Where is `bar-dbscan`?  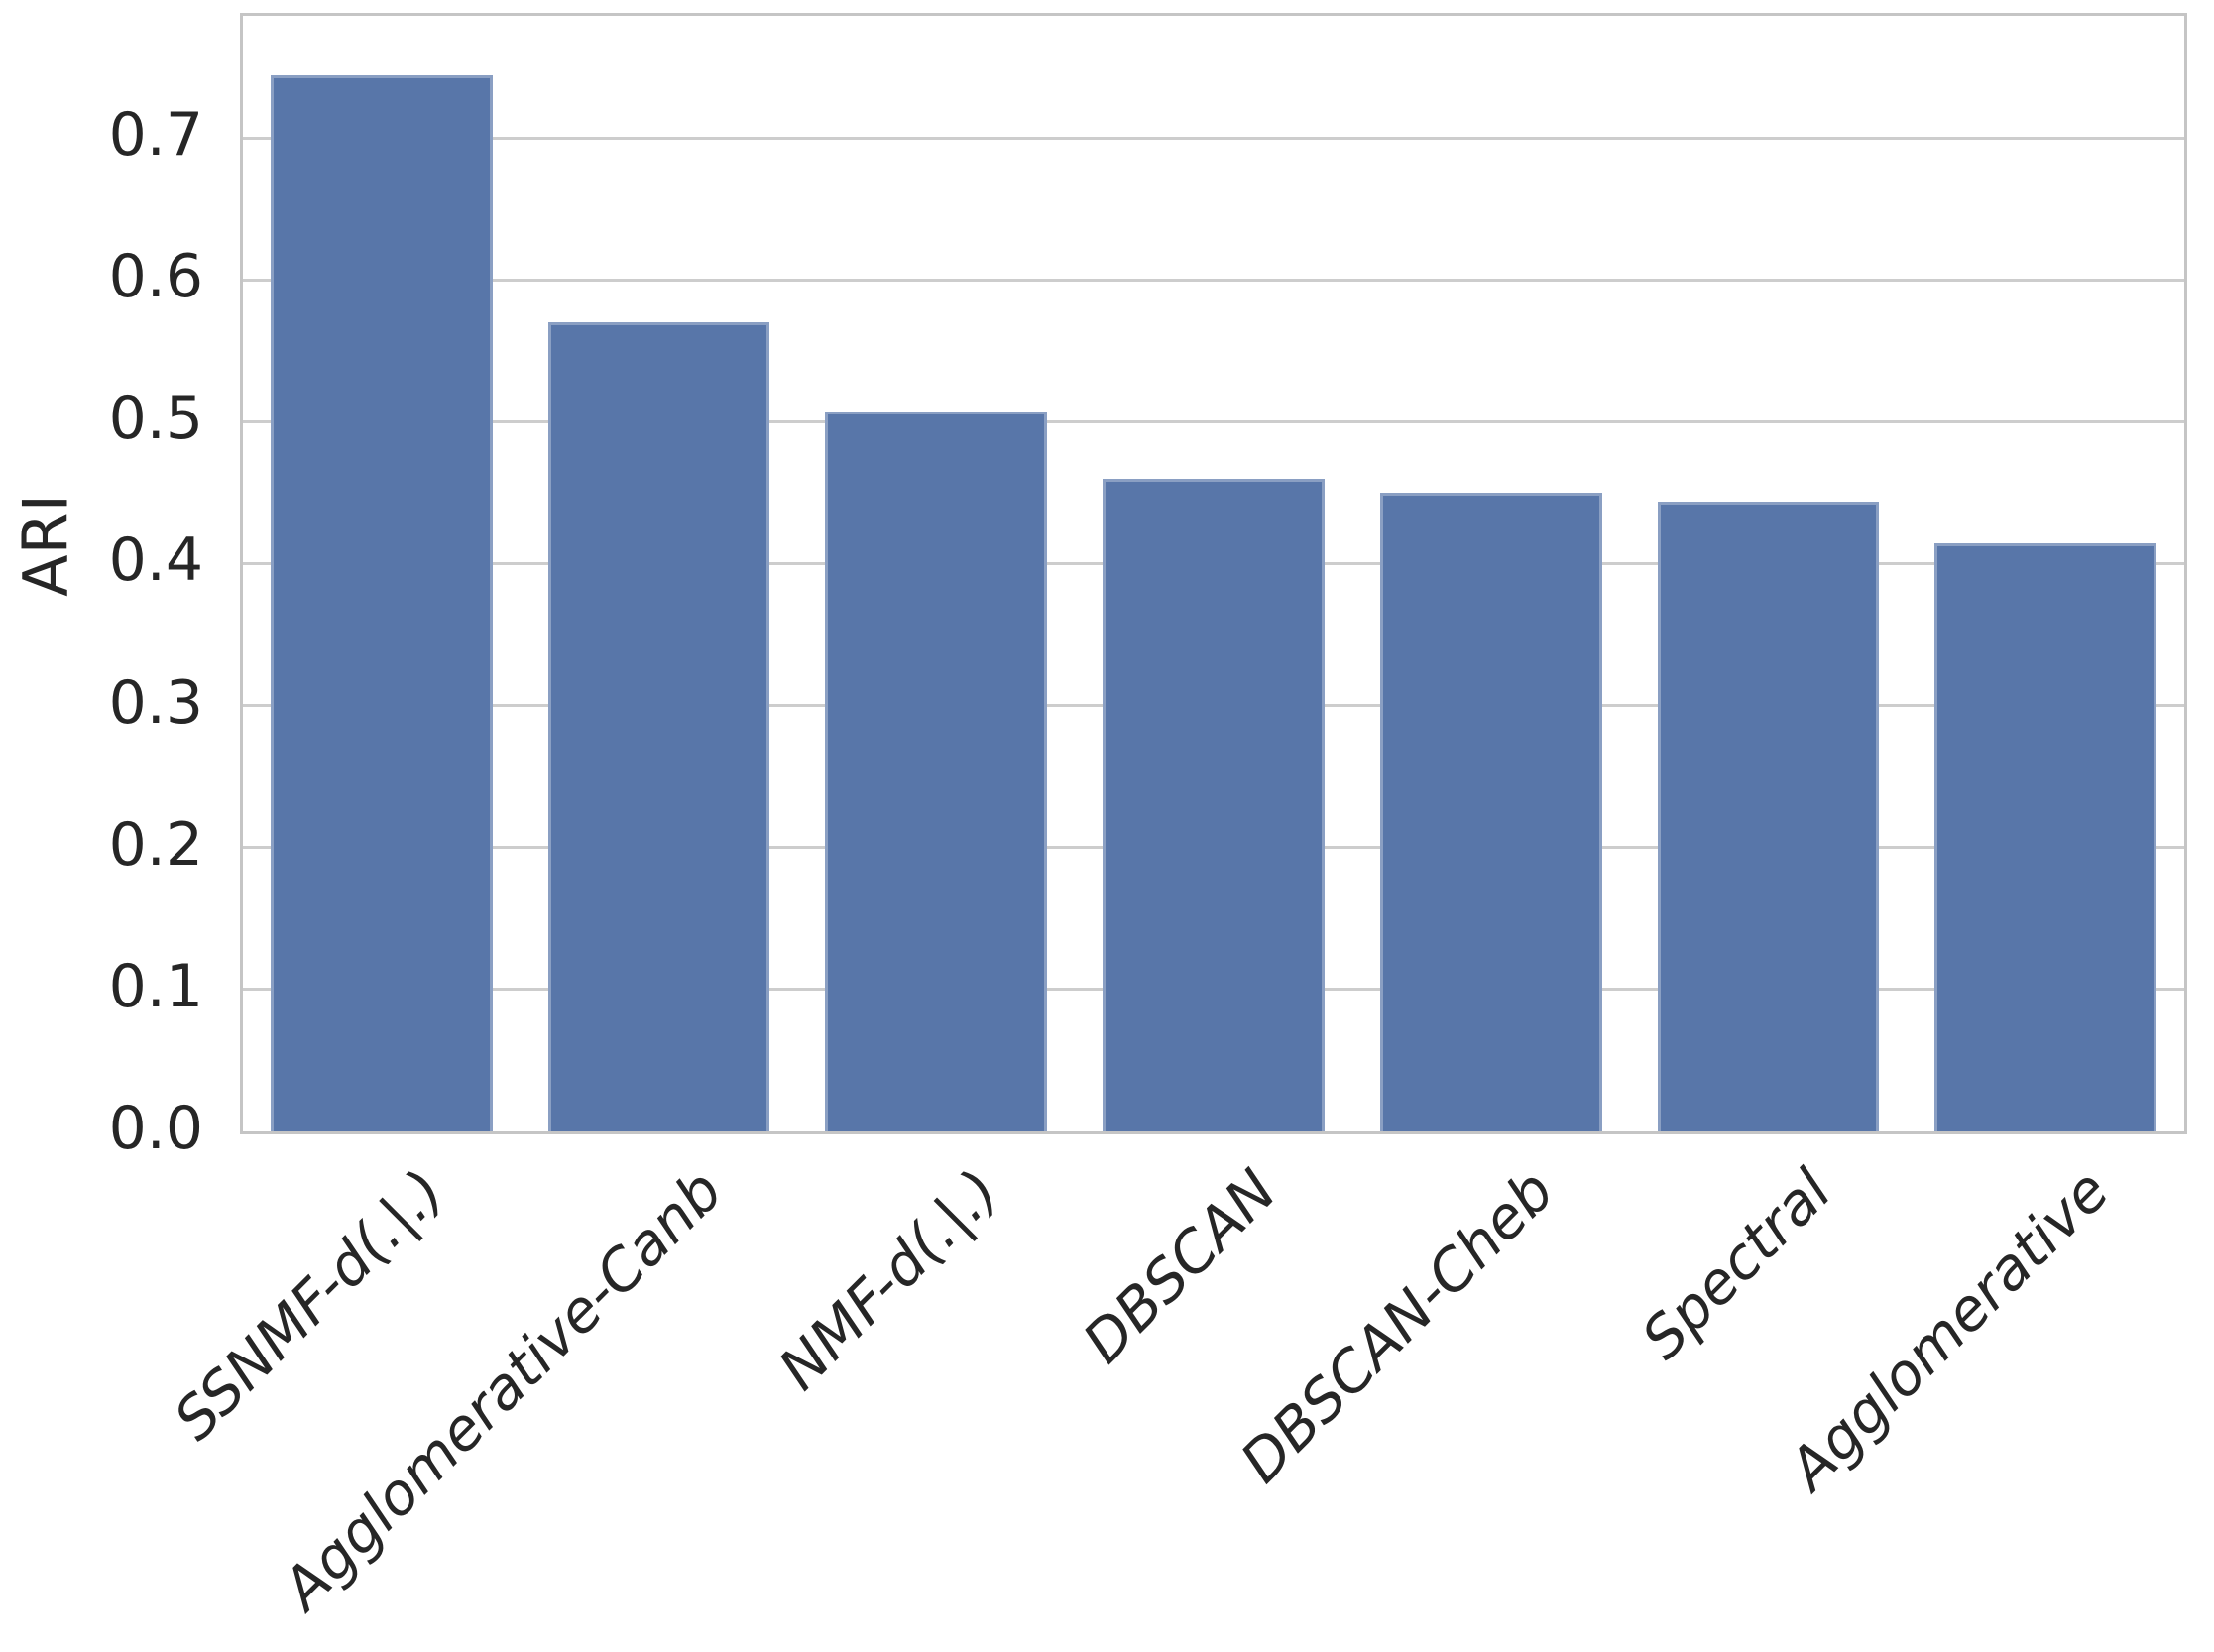
bar-dbscan is located at coordinates (1214, 804).